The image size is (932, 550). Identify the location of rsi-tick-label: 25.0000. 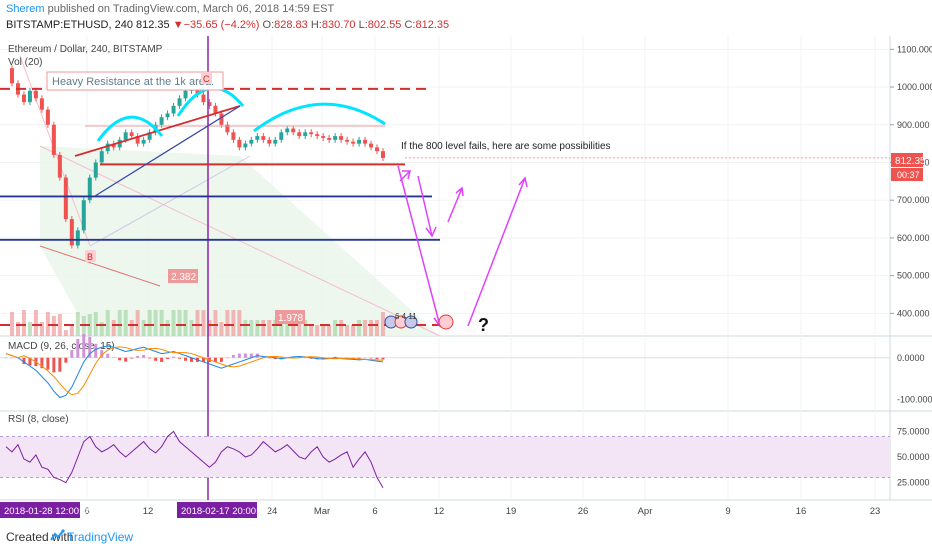
(913, 483).